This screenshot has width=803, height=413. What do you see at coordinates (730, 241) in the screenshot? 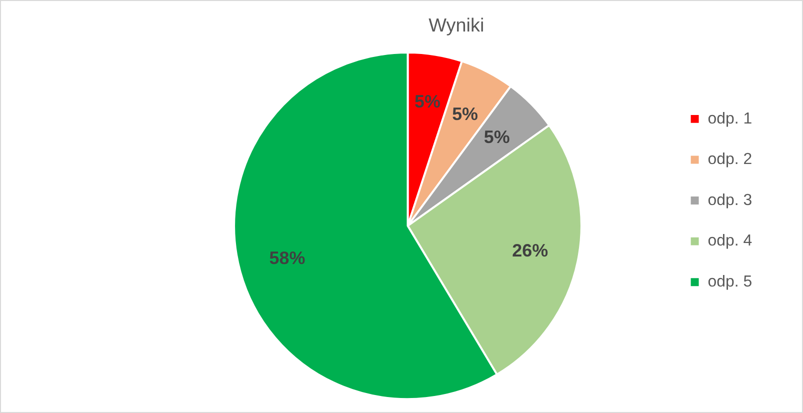
I see `legend-label: odp. 4` at bounding box center [730, 241].